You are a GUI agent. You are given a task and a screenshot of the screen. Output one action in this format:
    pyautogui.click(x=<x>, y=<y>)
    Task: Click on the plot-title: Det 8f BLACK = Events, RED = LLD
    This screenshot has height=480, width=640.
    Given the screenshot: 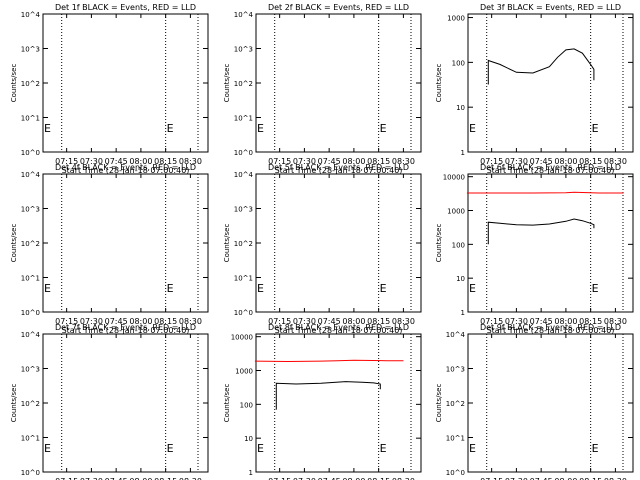 What is the action you would take?
    pyautogui.click(x=338, y=327)
    